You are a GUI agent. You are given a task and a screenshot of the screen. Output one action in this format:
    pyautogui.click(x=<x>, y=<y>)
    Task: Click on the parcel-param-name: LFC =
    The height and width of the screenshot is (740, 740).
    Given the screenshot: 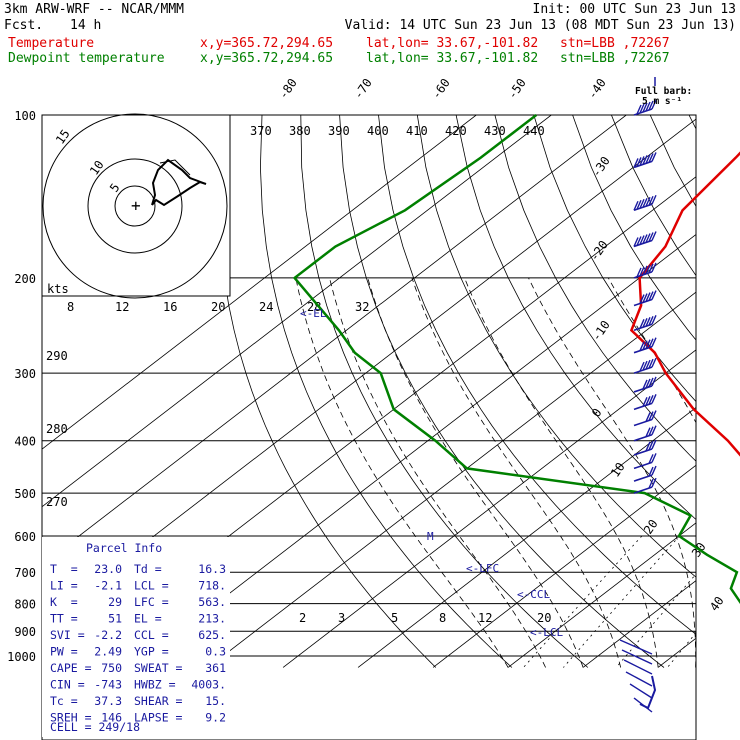 What is the action you would take?
    pyautogui.click(x=151, y=602)
    